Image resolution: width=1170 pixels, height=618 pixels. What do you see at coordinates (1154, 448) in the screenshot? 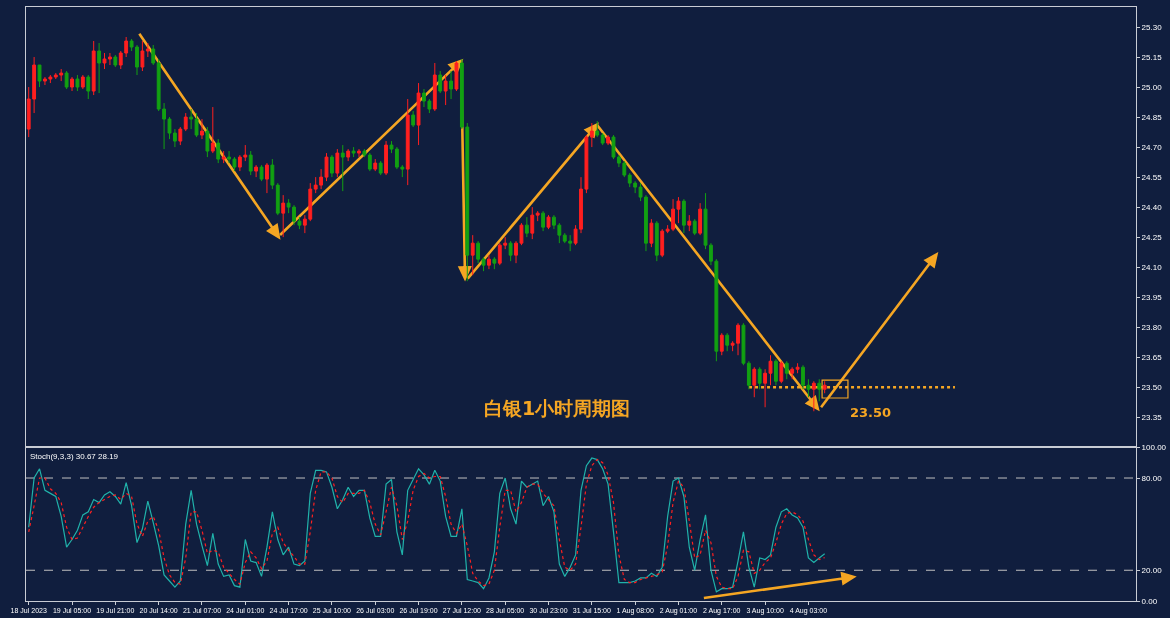
I see `y-tick-label: 100.00` at bounding box center [1154, 448].